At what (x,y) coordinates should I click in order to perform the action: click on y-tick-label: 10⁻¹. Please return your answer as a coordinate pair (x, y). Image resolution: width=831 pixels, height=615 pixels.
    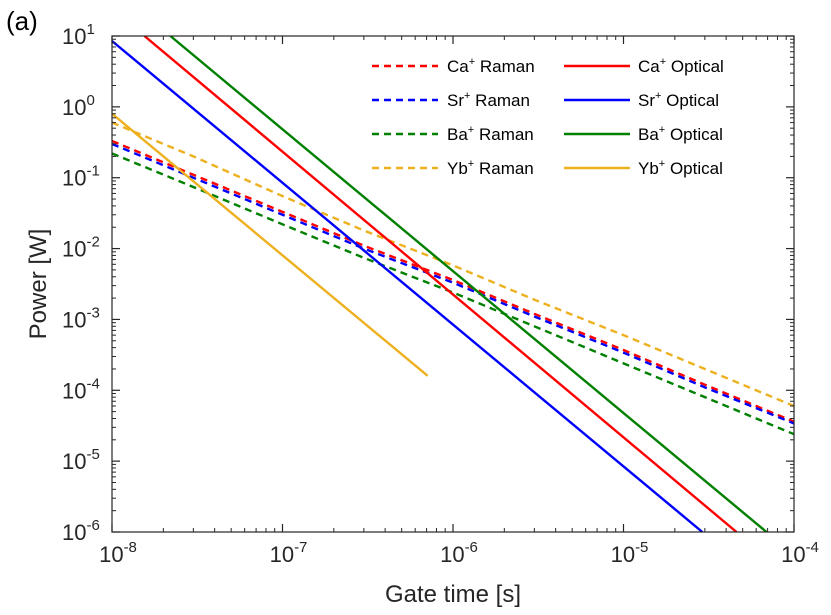
    Looking at the image, I should click on (81, 177).